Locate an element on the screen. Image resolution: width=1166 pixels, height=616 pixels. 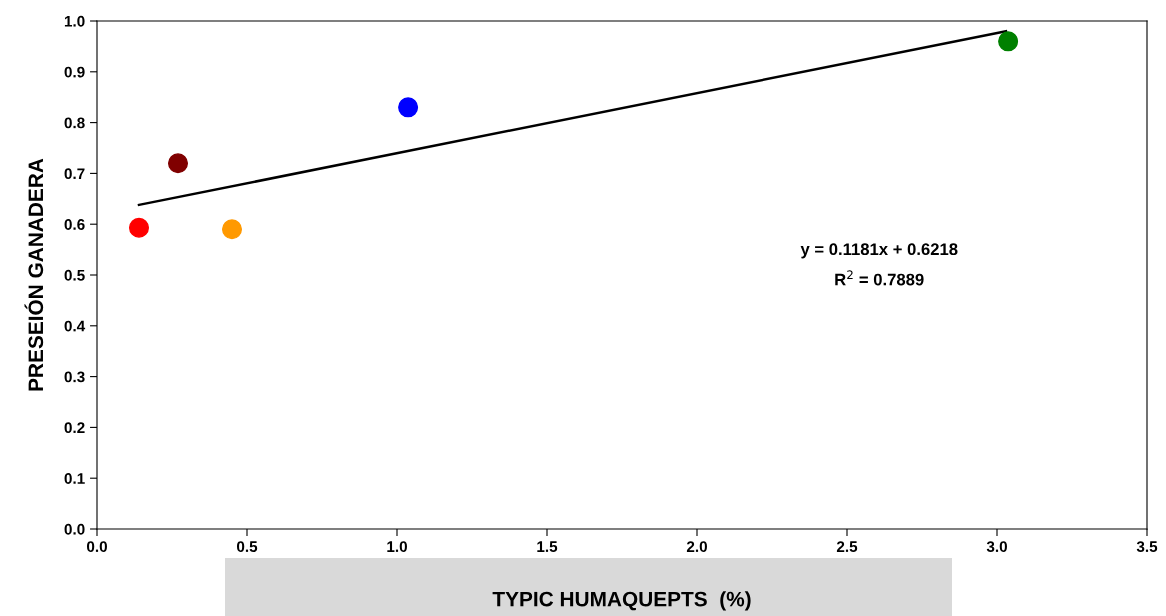
x-tick-label: 1.5 is located at coordinates (547, 547).